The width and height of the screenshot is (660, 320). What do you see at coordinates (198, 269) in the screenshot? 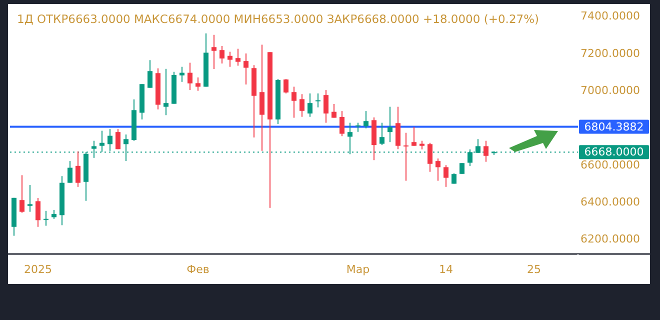
I see `x-tick-label: Фев` at bounding box center [198, 269].